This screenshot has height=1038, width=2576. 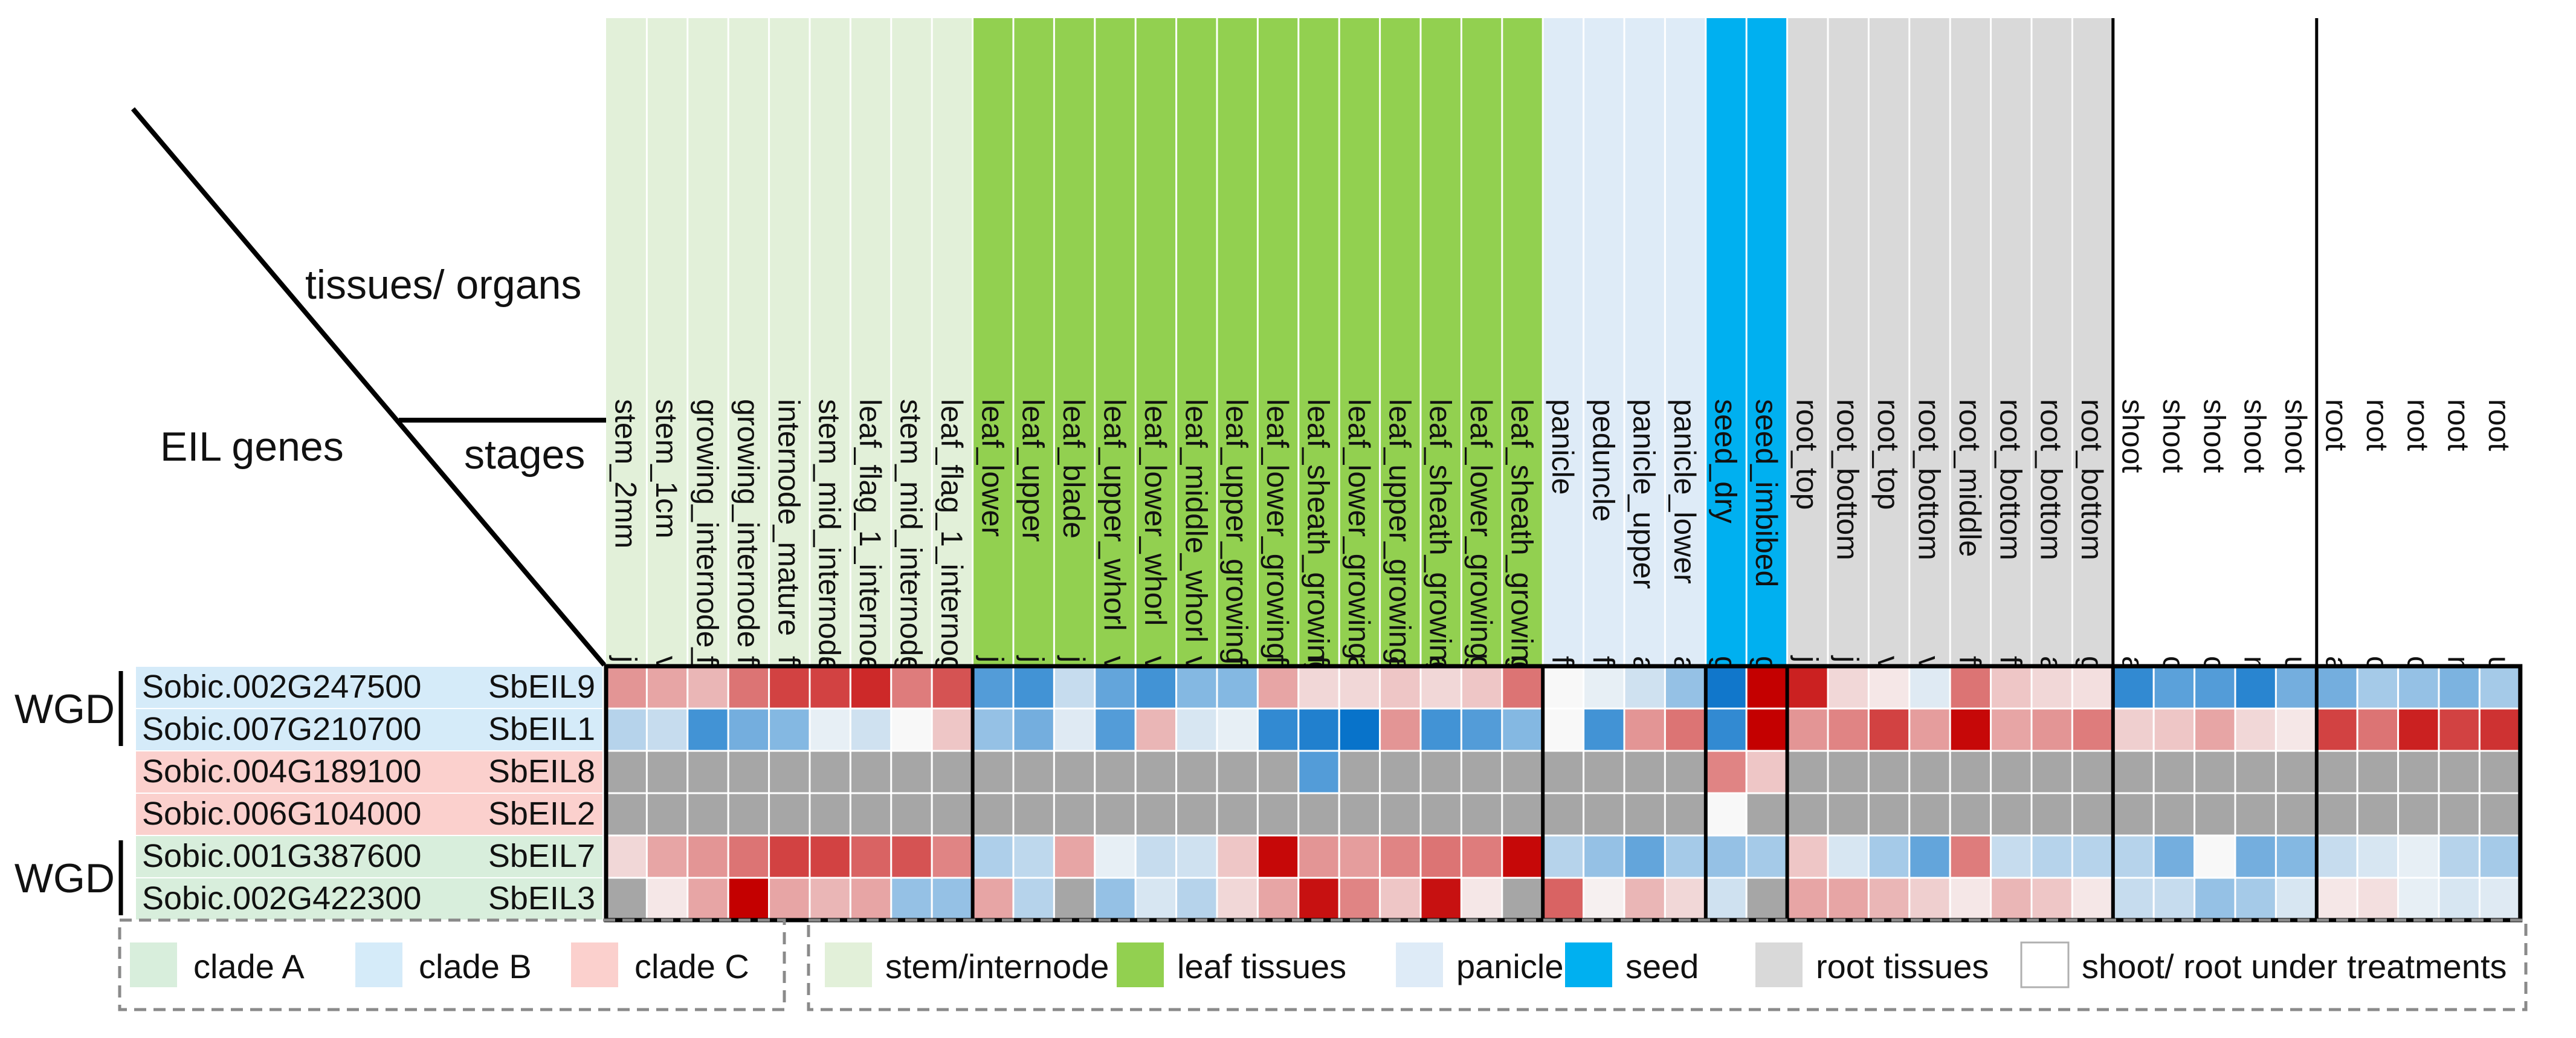 What do you see at coordinates (1848, 479) in the screenshot?
I see `column-tissue-label: root_bottom` at bounding box center [1848, 479].